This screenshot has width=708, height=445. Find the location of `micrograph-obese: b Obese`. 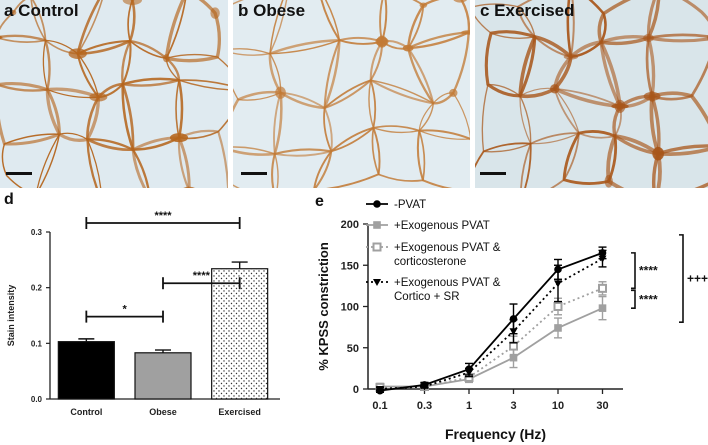

micrograph-obese: b Obese is located at coordinates (351, 94).